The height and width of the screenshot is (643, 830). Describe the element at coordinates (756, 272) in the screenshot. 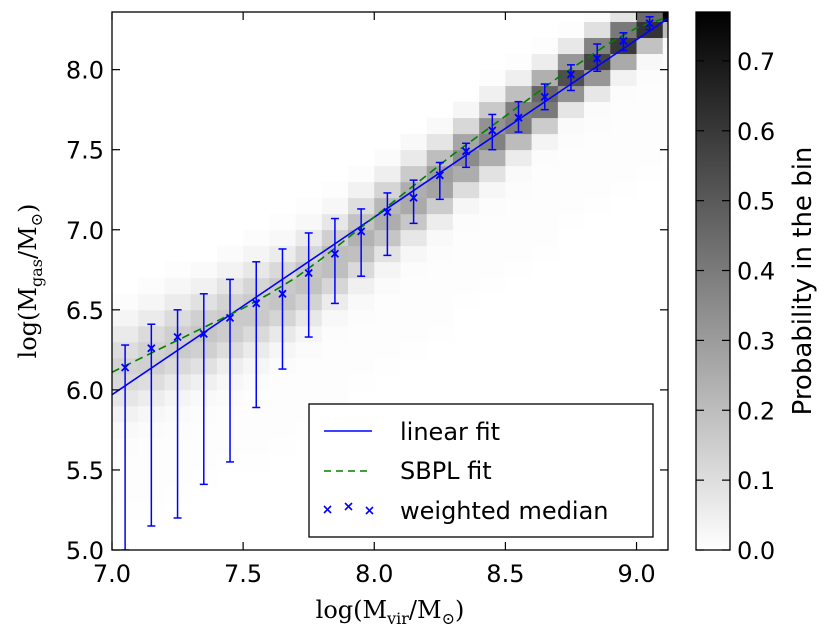

I see `colorbar-tick-label: 0.4` at that location.